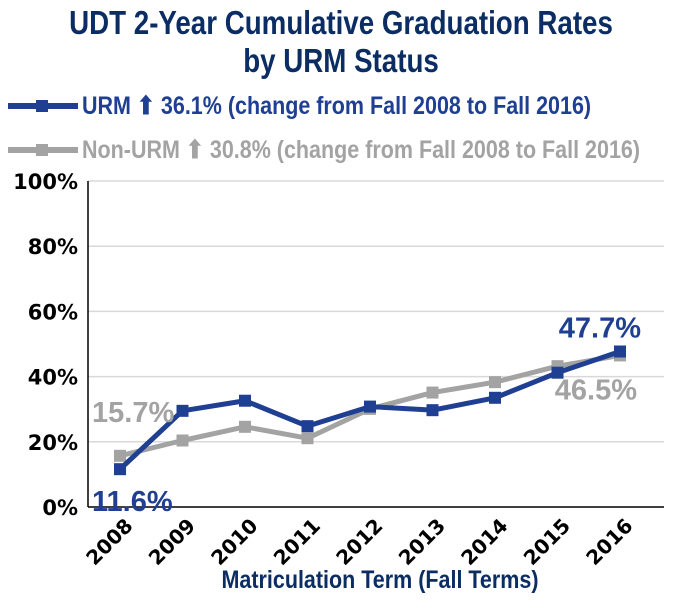  Describe the element at coordinates (53, 247) in the screenshot. I see `y-tick-label: 80%` at that location.